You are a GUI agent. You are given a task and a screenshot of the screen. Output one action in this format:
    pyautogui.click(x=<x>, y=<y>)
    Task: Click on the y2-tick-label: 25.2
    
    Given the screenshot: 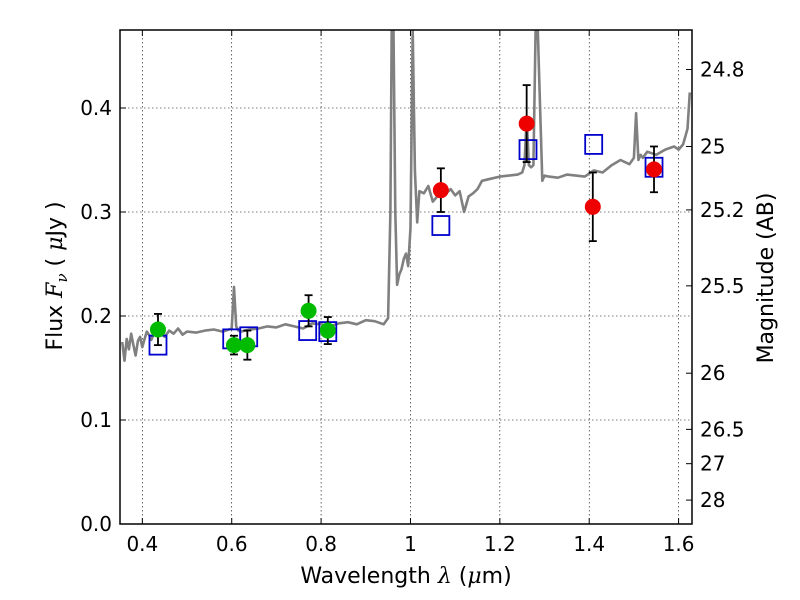 What is the action you would take?
    pyautogui.click(x=722, y=210)
    